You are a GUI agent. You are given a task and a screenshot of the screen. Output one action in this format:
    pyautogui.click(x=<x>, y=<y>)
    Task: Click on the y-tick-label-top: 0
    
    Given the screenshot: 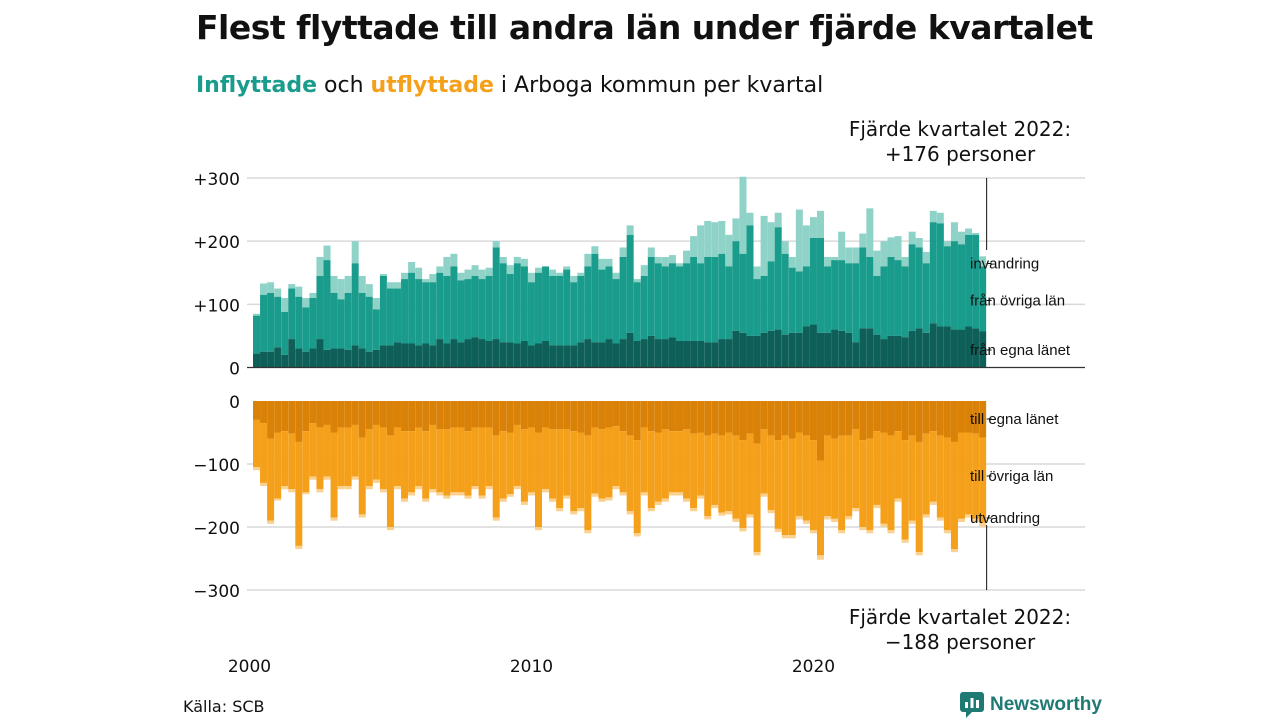 What is the action you would take?
    pyautogui.click(x=234, y=370)
    